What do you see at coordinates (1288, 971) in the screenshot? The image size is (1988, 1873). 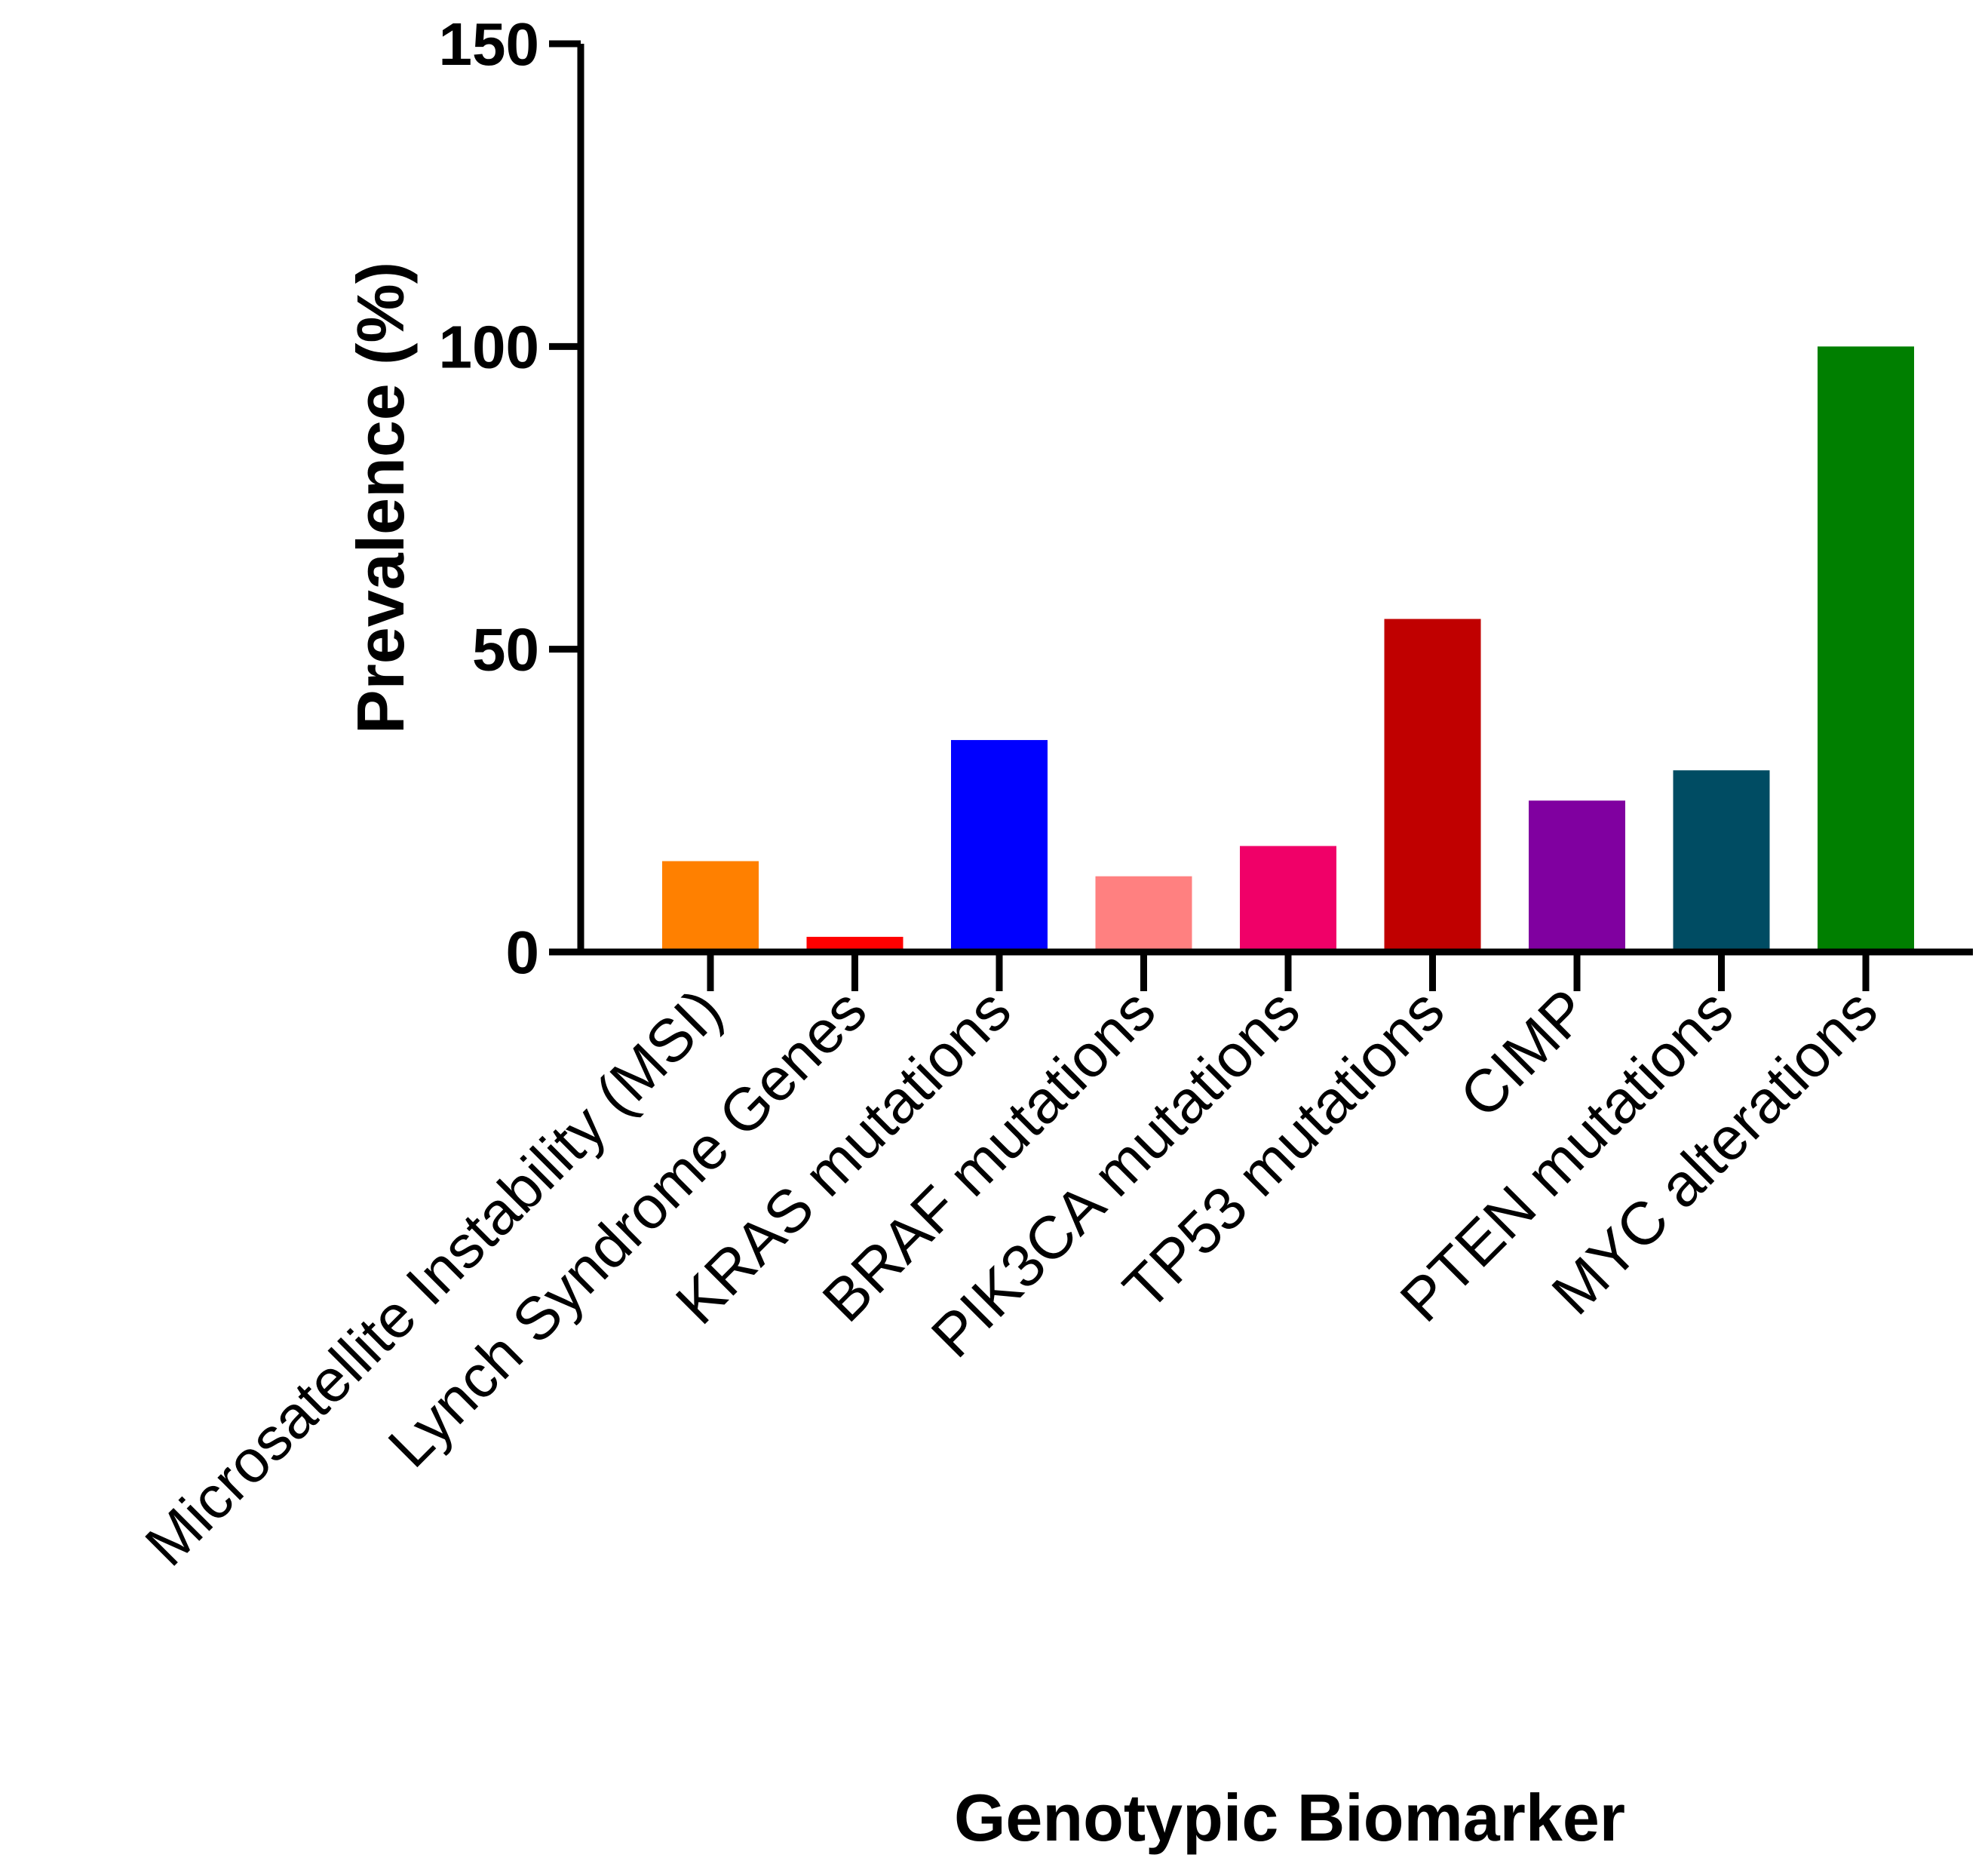 I see `x-ticks-group` at bounding box center [1288, 971].